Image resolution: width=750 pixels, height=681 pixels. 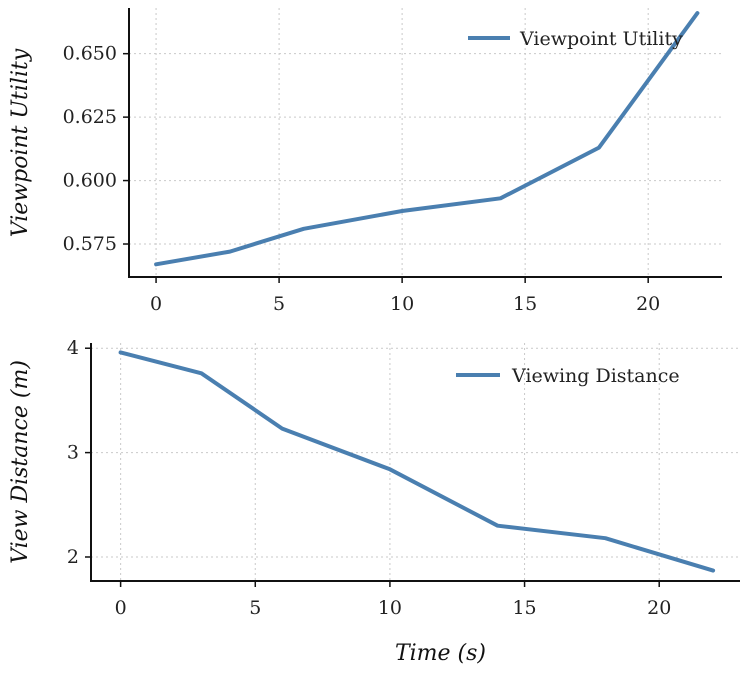 What do you see at coordinates (73, 557) in the screenshot?
I see `y-tick-label: 2` at bounding box center [73, 557].